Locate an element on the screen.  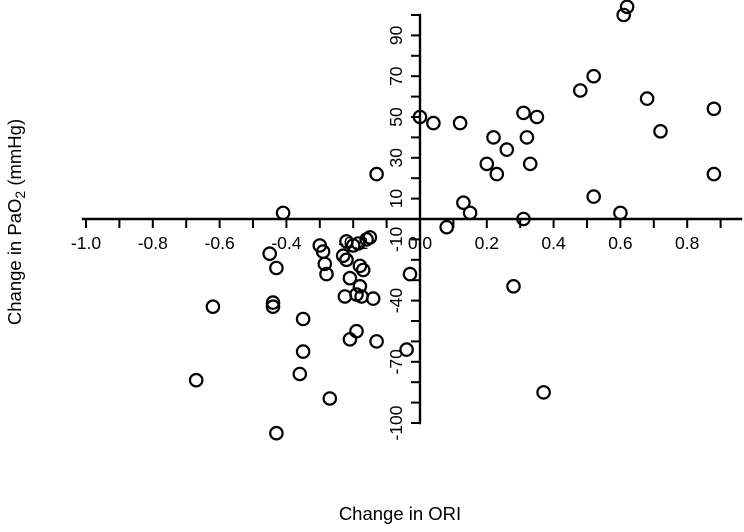
y-tick-label: -40 is located at coordinates (396, 301).